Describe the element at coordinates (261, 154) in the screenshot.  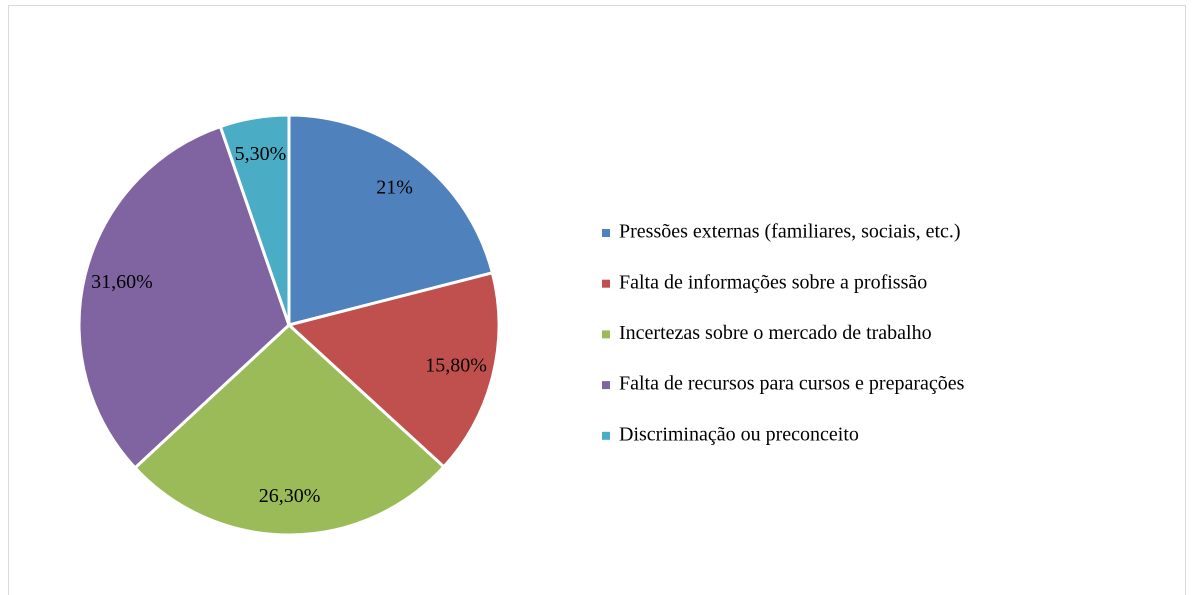
I see `data-label: 5,30%` at that location.